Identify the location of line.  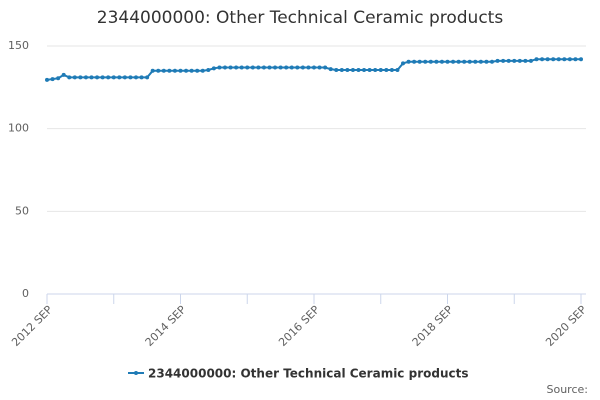
(313, 69).